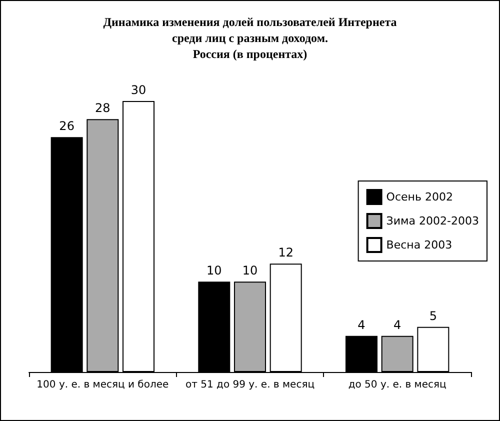 The image size is (500, 421). What do you see at coordinates (138, 90) in the screenshot?
I see `data-label: 30` at bounding box center [138, 90].